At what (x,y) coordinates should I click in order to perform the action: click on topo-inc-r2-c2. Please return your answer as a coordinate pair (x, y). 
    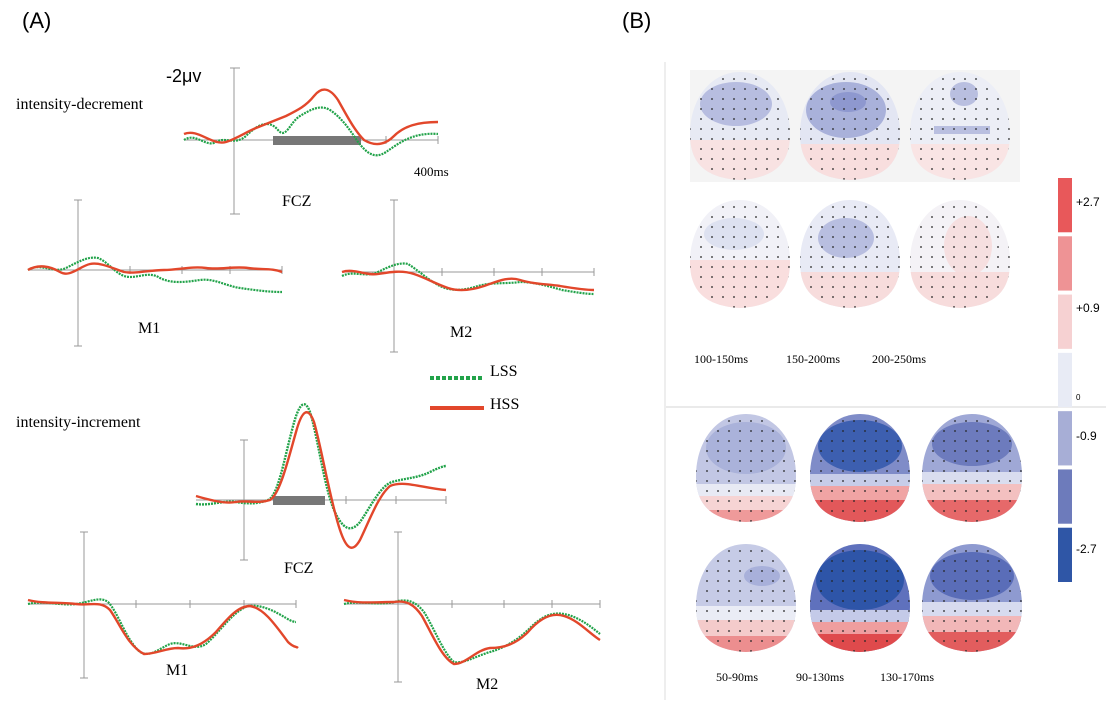
    Looking at the image, I should click on (860, 598).